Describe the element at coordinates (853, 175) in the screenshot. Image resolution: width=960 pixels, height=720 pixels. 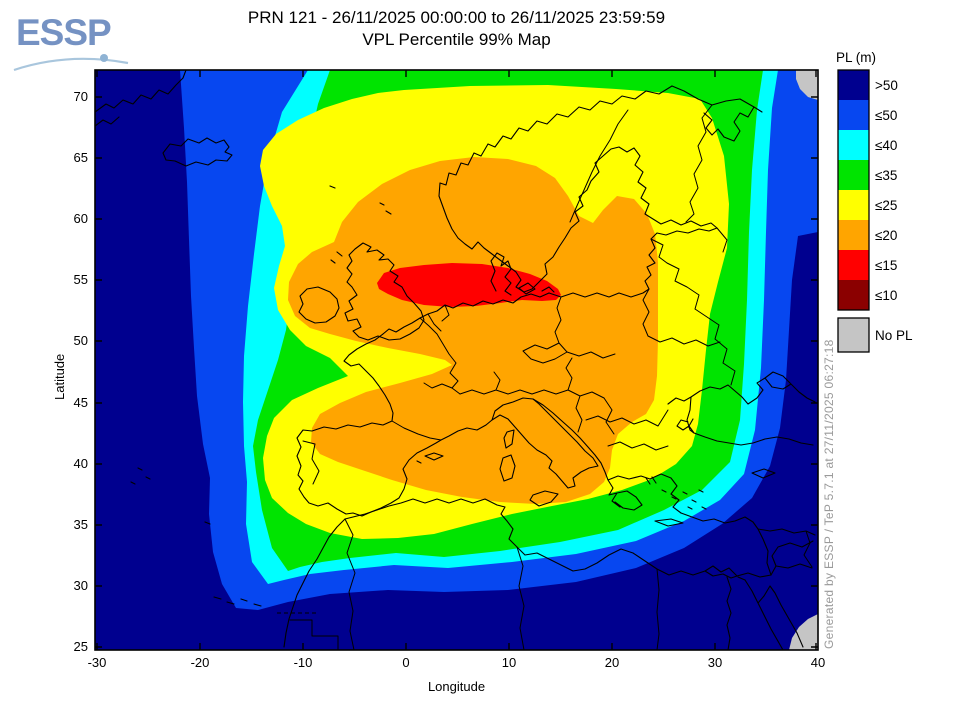
I see `legend-swatch-le35` at that location.